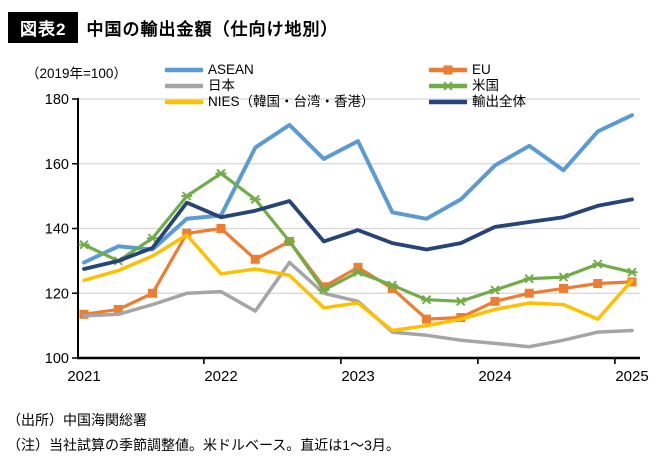 The height and width of the screenshot is (475, 670). What do you see at coordinates (184, 102) in the screenshot?
I see `nies-line-swatch-icon` at bounding box center [184, 102].